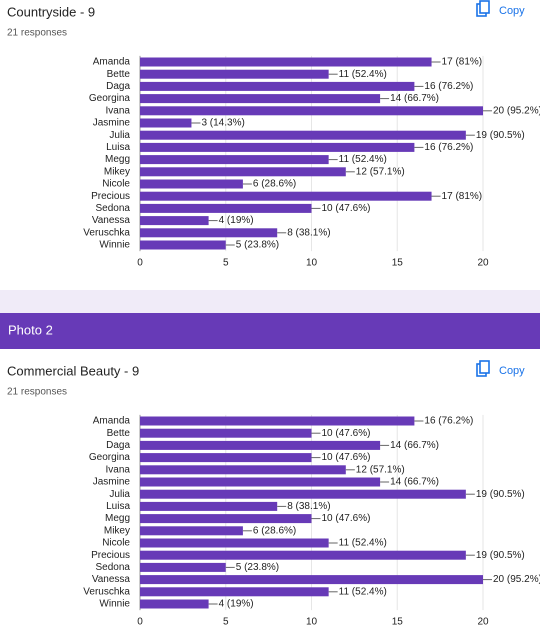  I want to click on category-label: Bette, so click(119, 74).